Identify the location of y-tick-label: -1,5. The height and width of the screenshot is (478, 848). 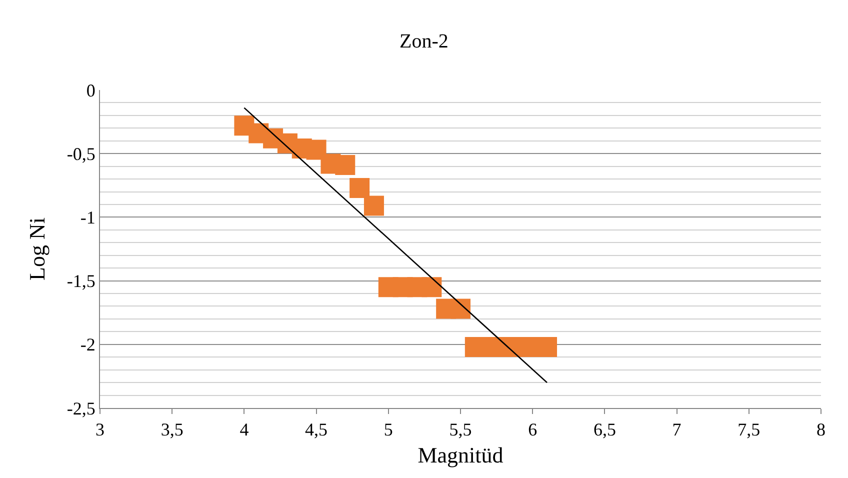
(81, 281).